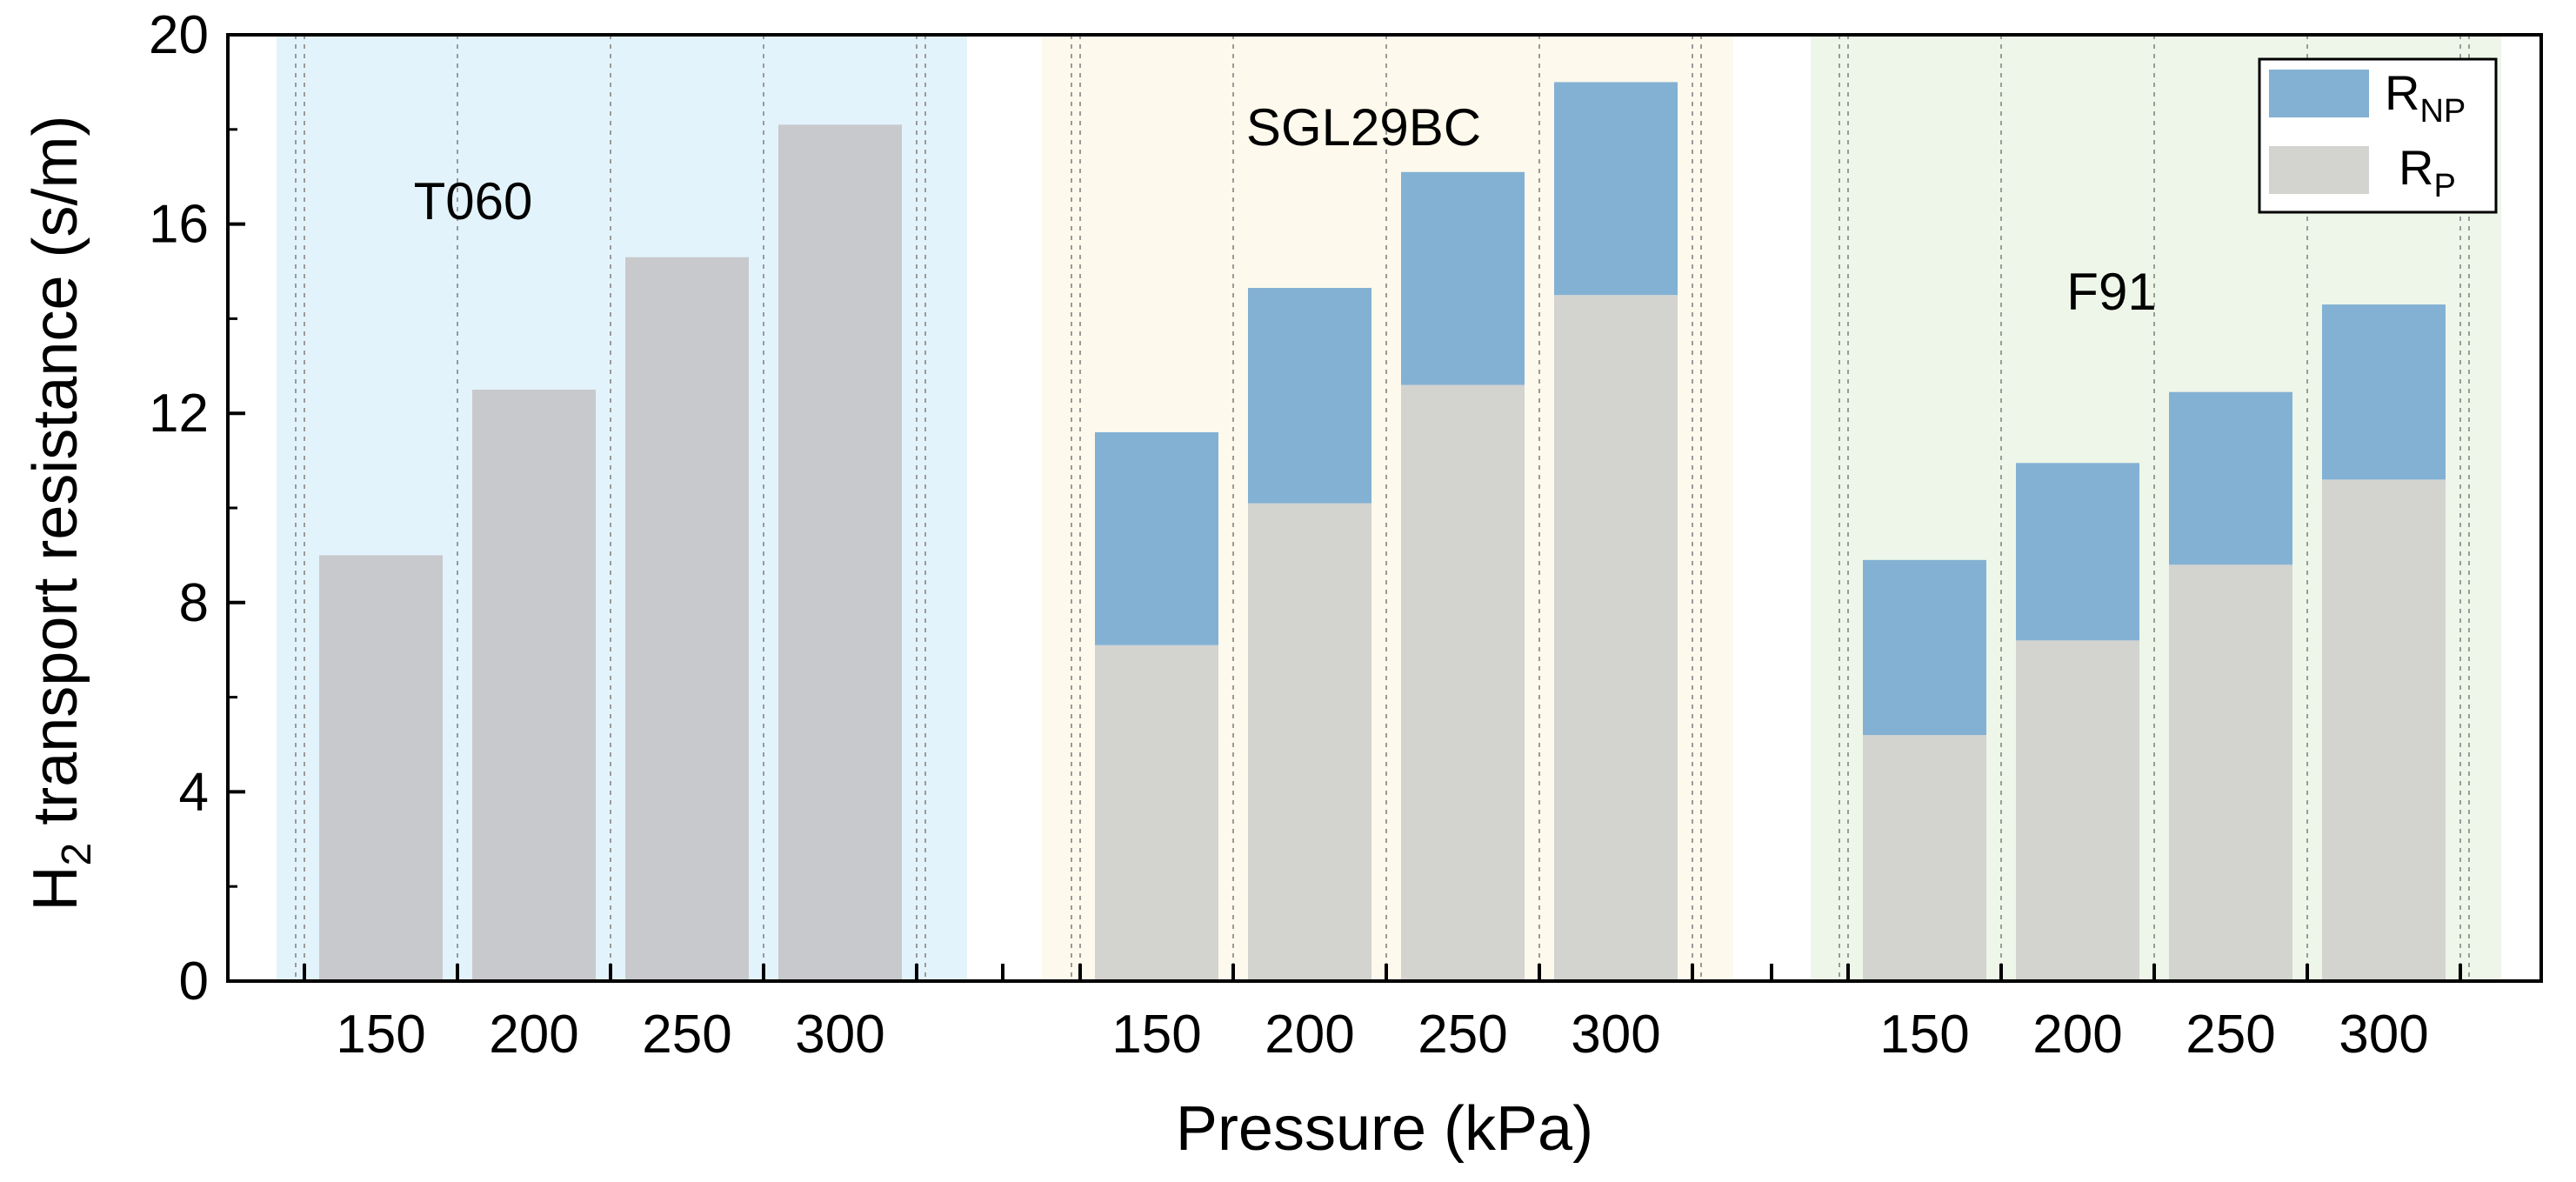  Describe the element at coordinates (179, 414) in the screenshot. I see `y-tick-label: 12` at that location.